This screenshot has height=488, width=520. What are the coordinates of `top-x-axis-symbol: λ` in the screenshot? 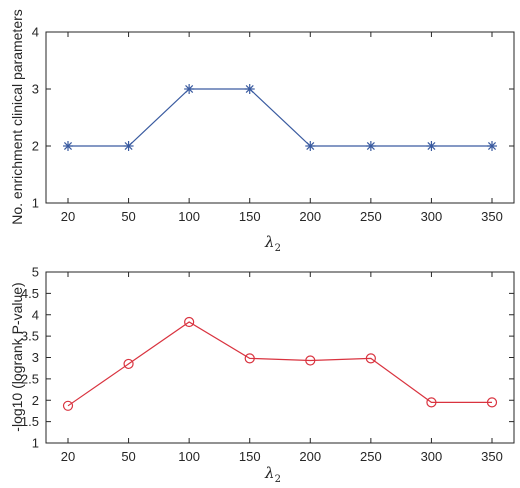 It's located at (269, 242).